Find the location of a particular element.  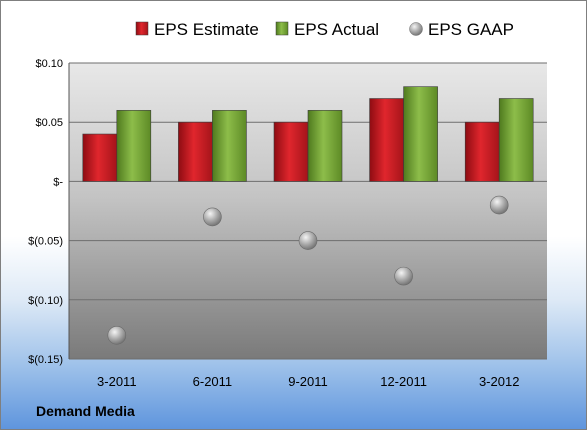

y-tick-label: $- is located at coordinates (58, 182).